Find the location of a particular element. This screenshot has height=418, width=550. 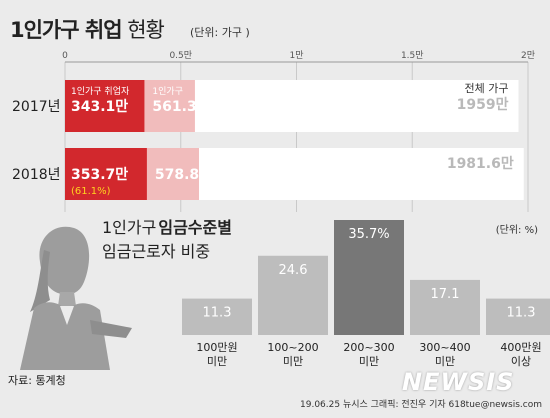

wage-category-label: 200~300 is located at coordinates (368, 347).